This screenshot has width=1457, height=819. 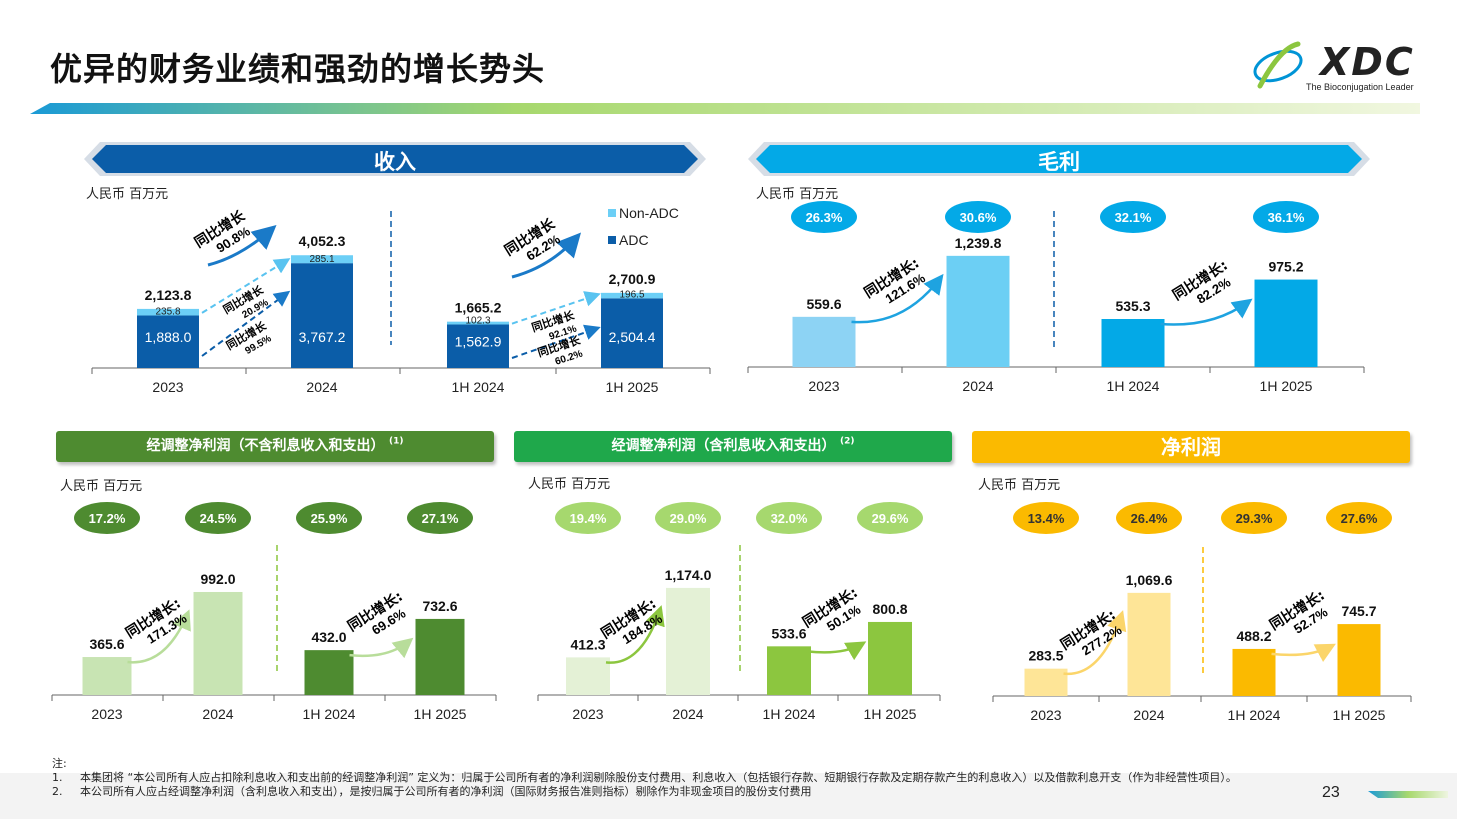 I want to click on revenue-title-bar: 收入, so click(x=395, y=159).